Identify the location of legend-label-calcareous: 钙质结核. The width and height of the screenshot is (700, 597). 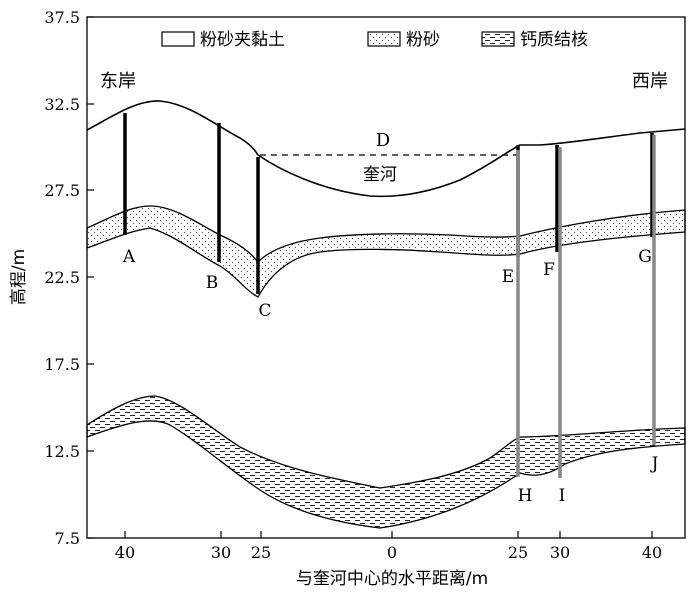
(554, 40).